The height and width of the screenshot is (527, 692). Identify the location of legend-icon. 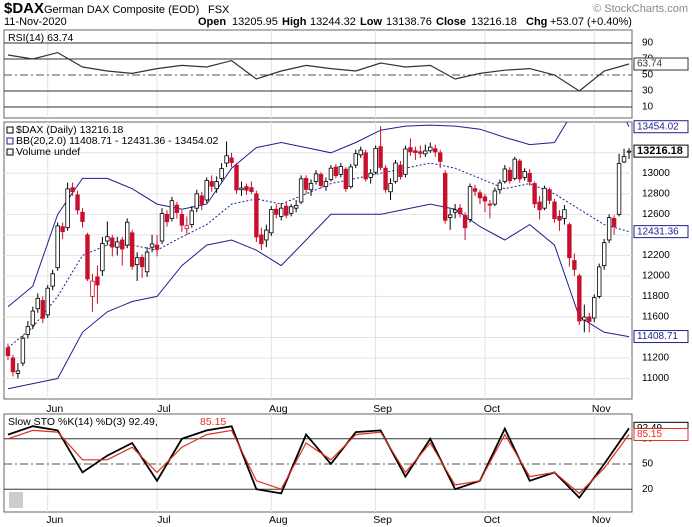
(10, 152).